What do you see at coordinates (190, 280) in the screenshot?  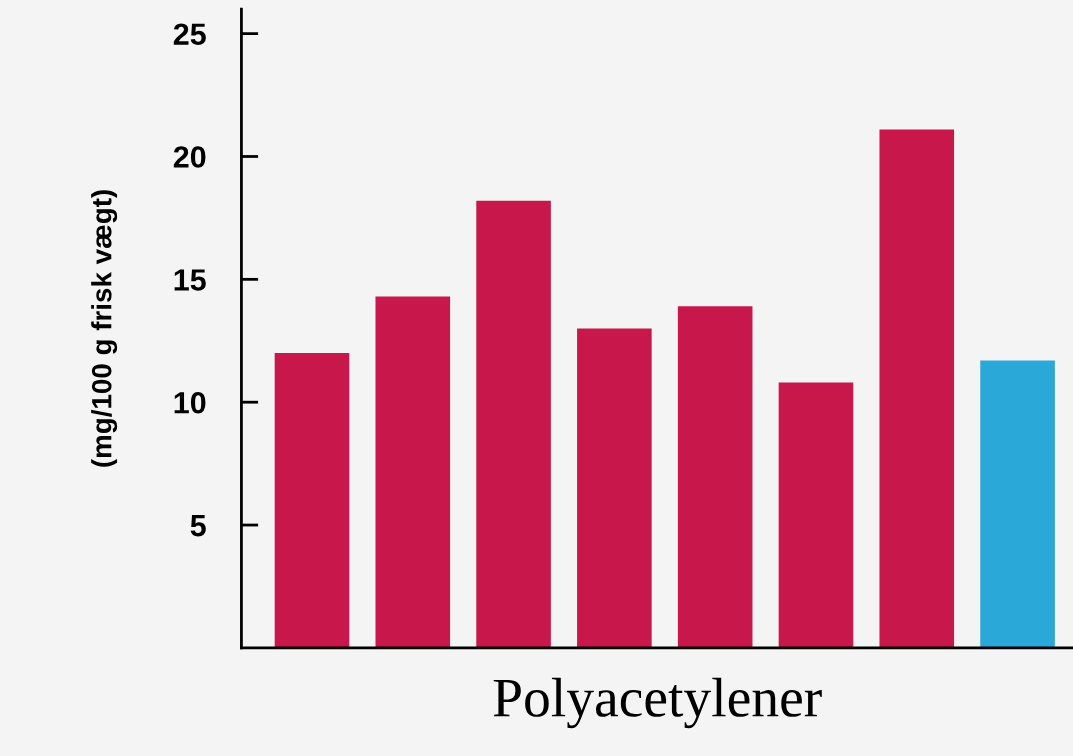 I see `y-tick-label: 15` at bounding box center [190, 280].